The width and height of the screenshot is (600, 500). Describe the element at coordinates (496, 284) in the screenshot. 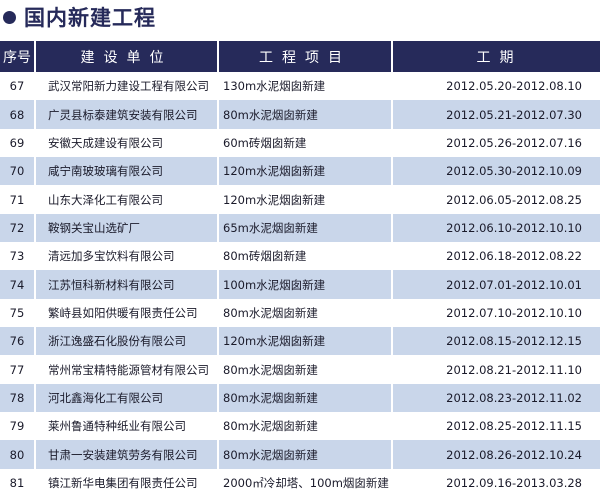

I see `cell-period: 2012.07.01-2012.10.01` at that location.